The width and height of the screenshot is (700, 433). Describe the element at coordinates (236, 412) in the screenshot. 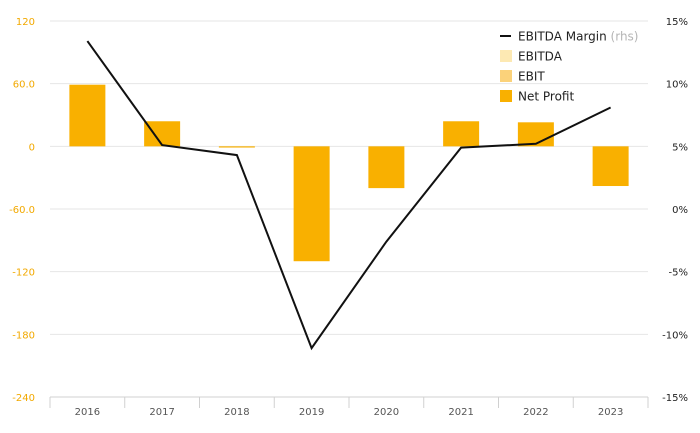

I see `x-tick-label: 2018` at that location.